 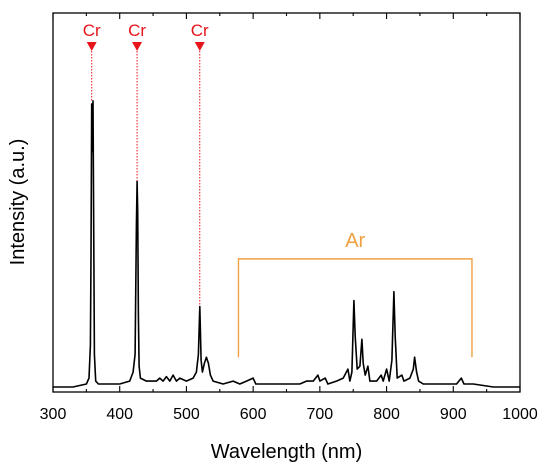 I want to click on x-tick-label: 400, so click(x=119, y=414).